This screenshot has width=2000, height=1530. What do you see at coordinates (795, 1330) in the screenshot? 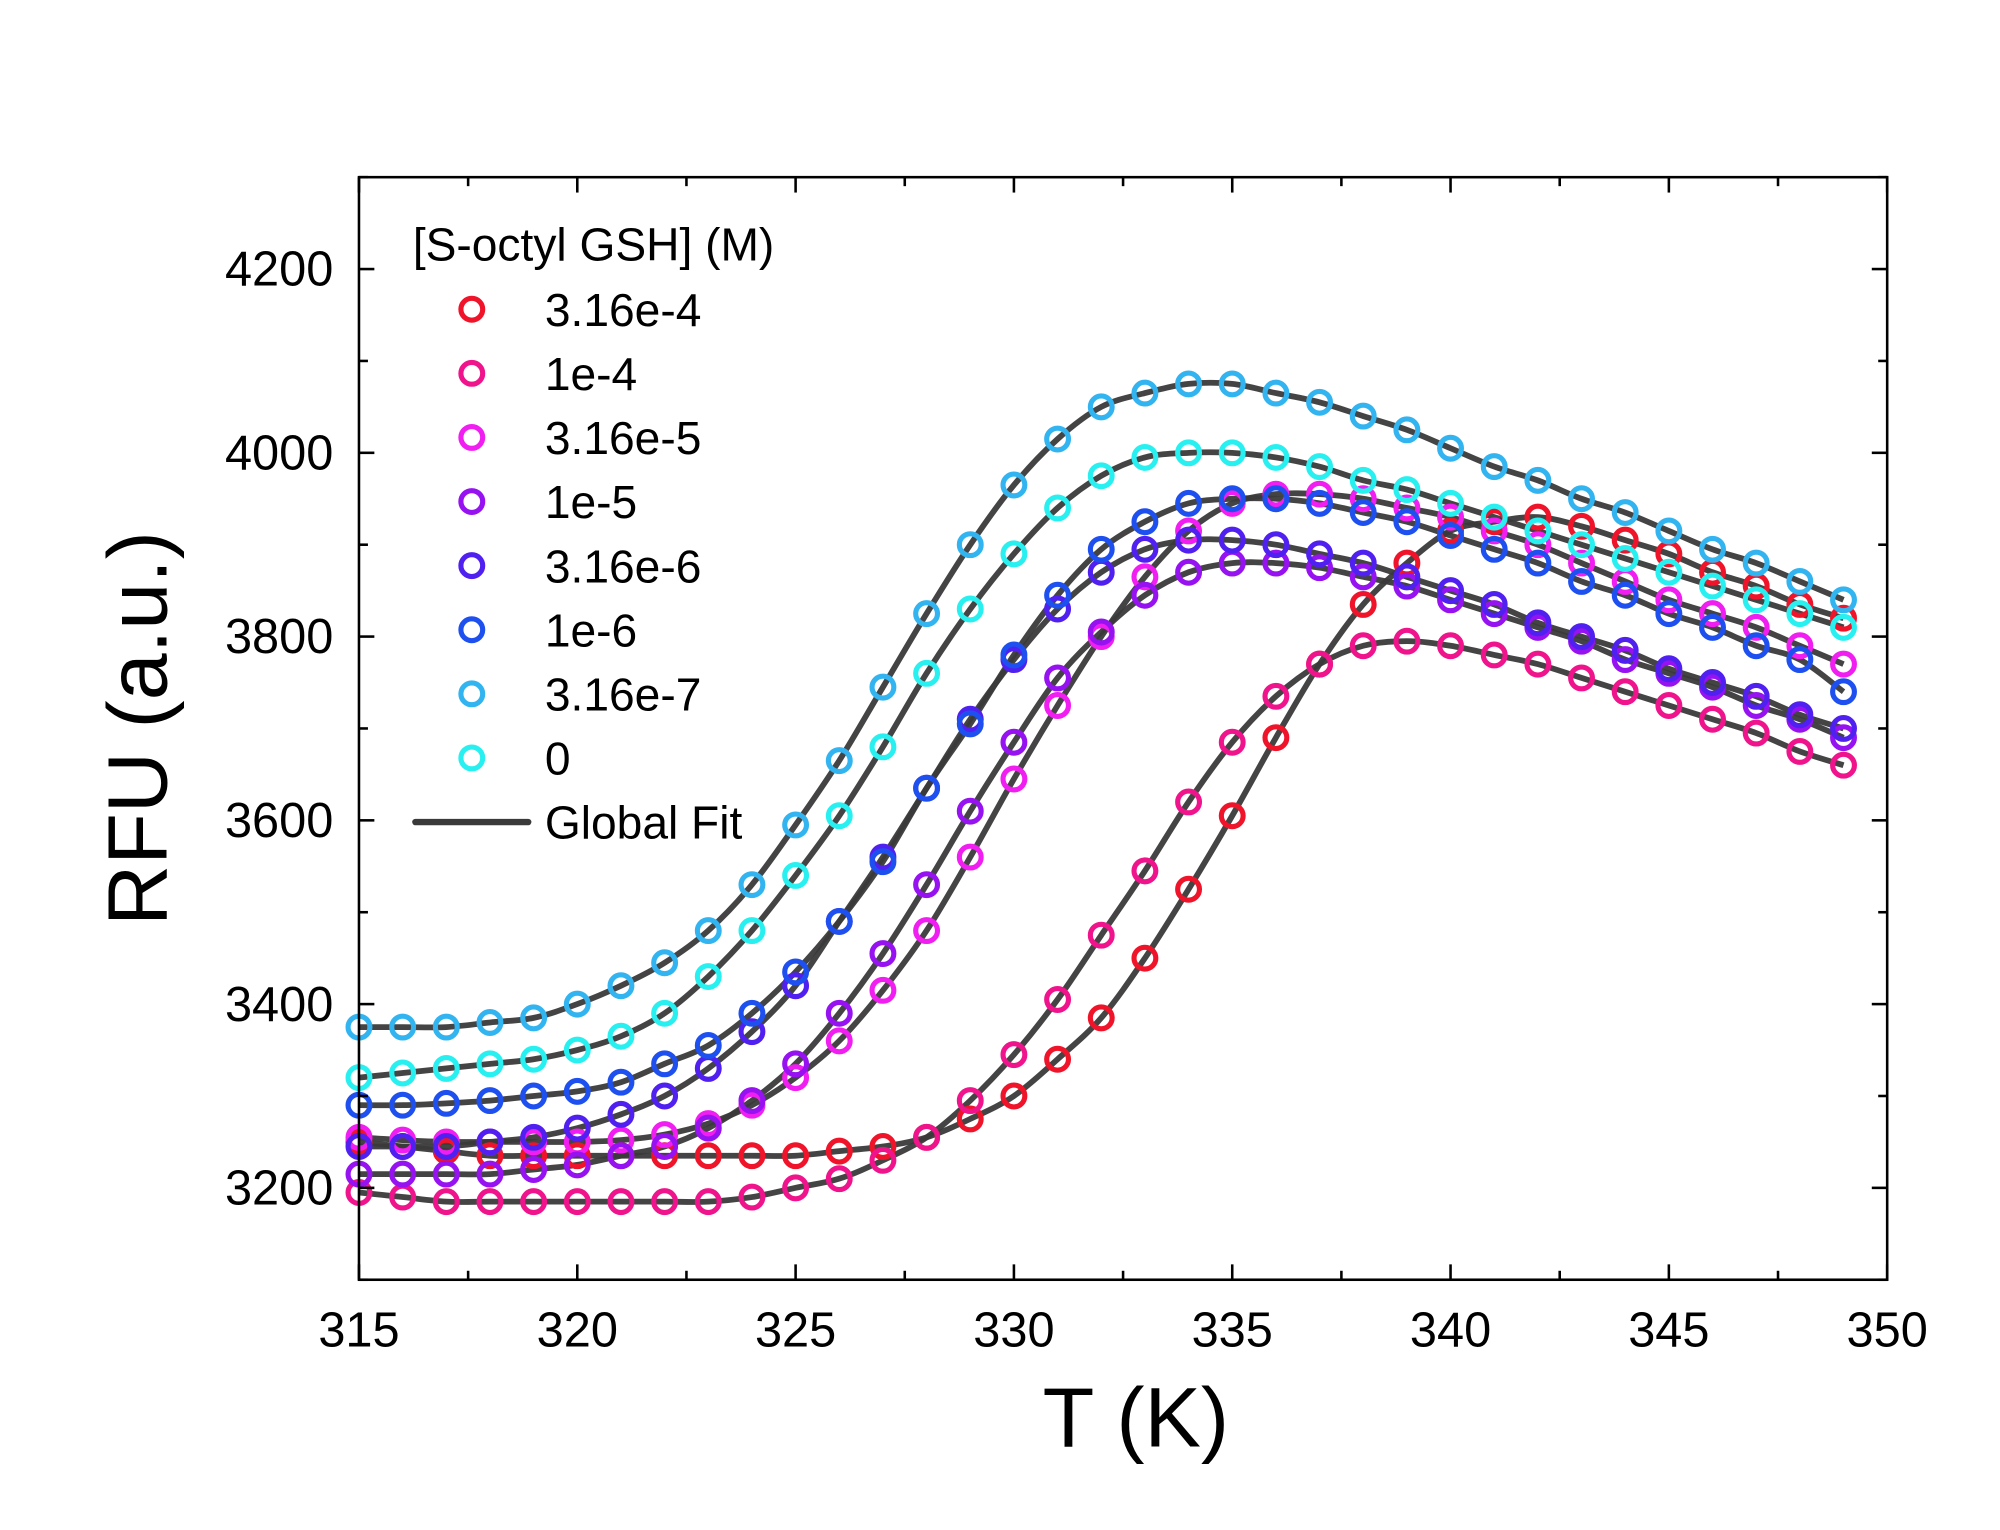
I see `x-tick-label: 325` at bounding box center [795, 1330].